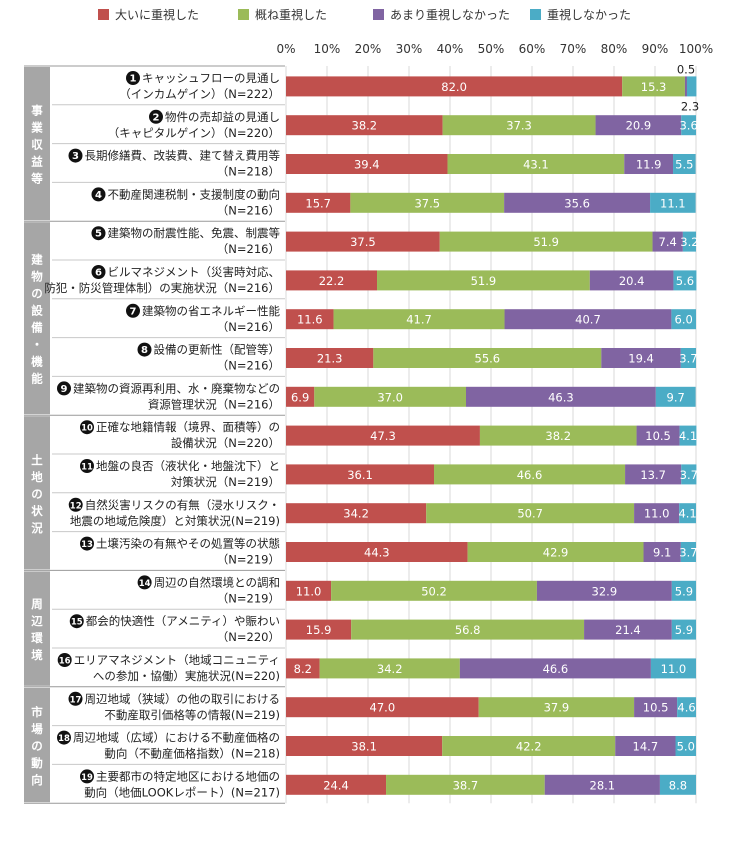  What do you see at coordinates (535, 14) in the screenshot?
I see `legend-swatch` at bounding box center [535, 14].